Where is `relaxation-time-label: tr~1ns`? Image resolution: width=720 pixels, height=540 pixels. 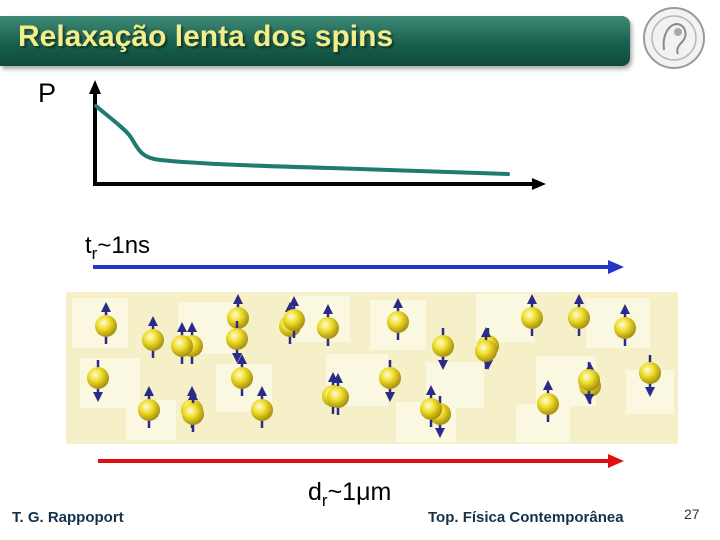 relaxation-time-label: tr~1ns is located at coordinates (118, 247).